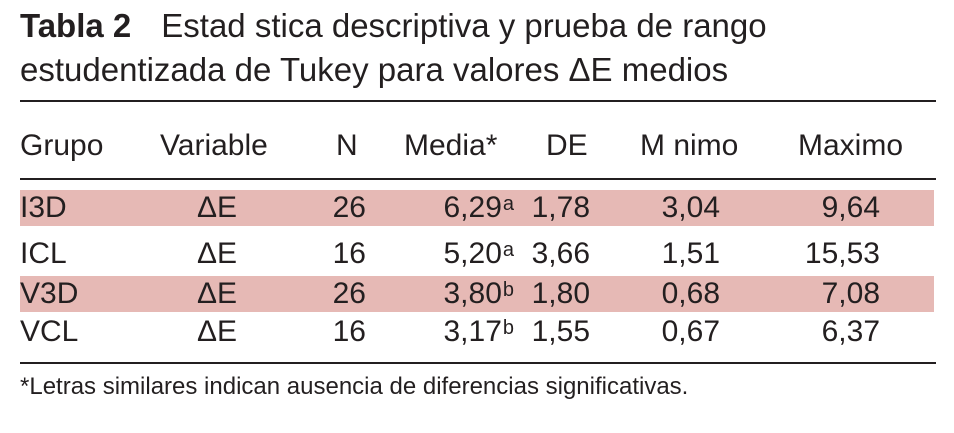  I want to click on cell-minimo: 1,51, so click(690, 253).